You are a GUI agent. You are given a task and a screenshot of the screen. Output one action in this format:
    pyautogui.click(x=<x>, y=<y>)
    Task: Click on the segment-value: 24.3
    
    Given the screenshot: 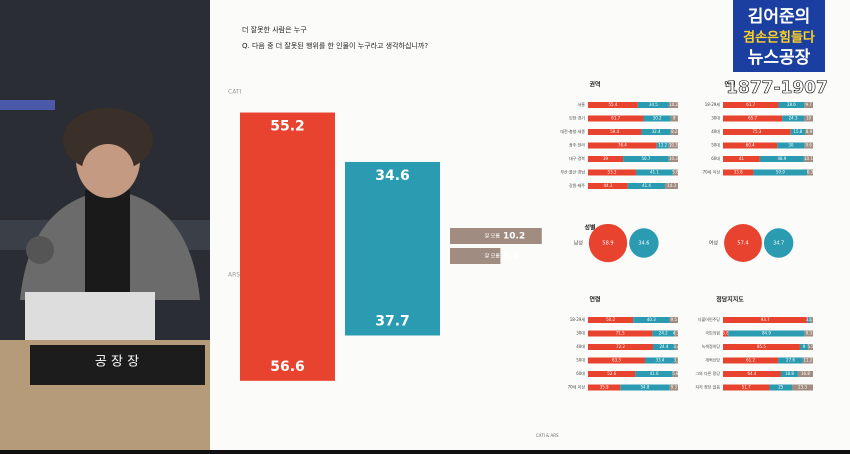 What is the action you would take?
    pyautogui.click(x=793, y=118)
    